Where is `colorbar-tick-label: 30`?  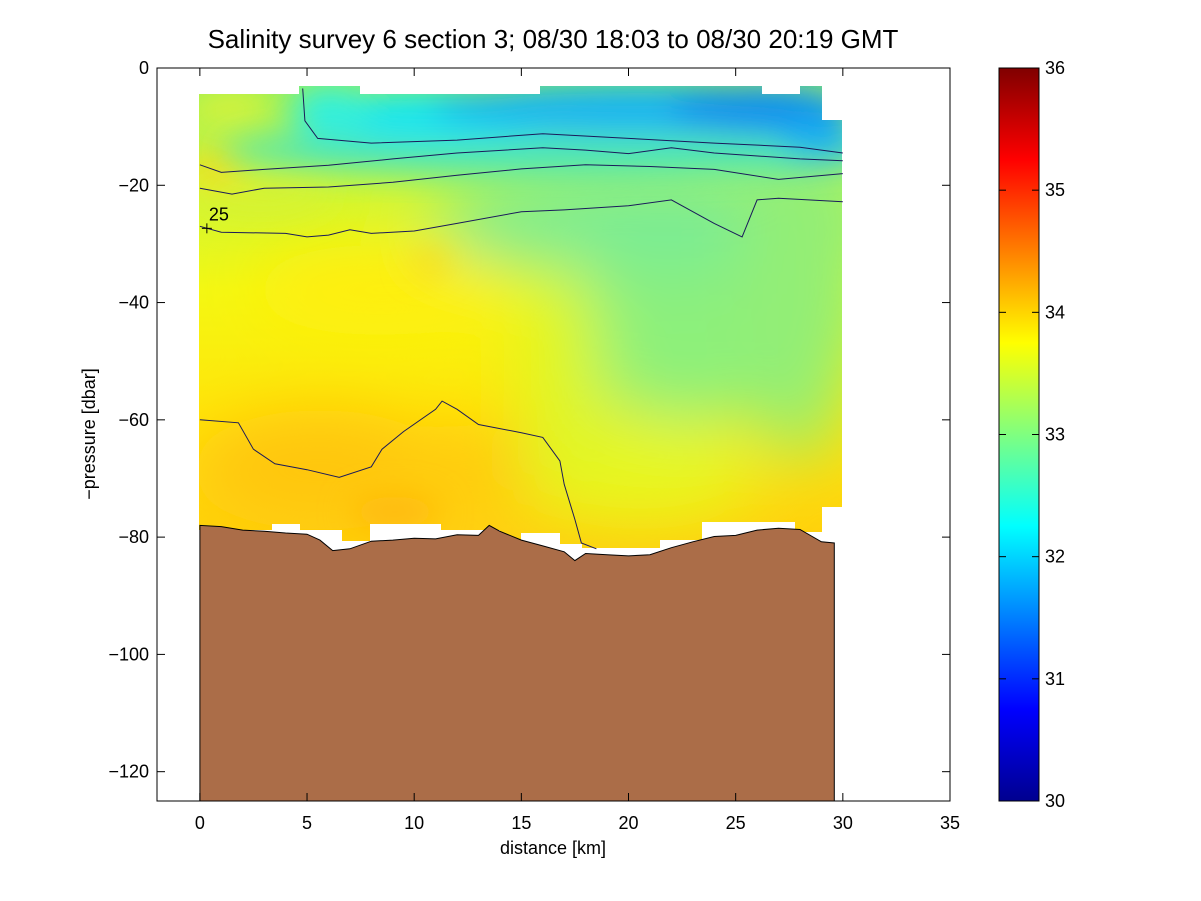 colorbar-tick-label: 30 is located at coordinates (1055, 801).